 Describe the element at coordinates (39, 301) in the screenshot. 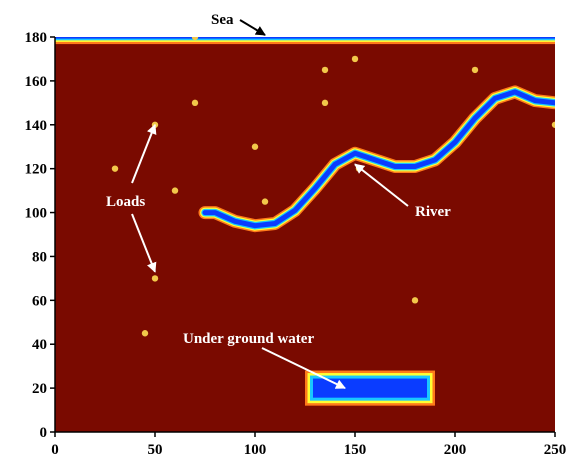

I see `y-tick-label: 60` at that location.